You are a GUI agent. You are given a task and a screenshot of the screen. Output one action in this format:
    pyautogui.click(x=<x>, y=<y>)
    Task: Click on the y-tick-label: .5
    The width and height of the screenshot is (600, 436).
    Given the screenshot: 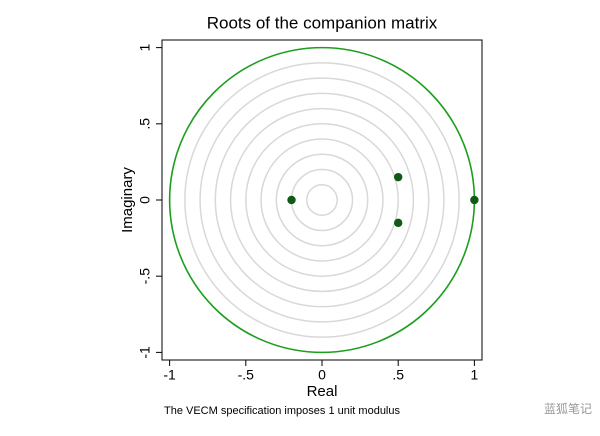 What is the action you would take?
    pyautogui.click(x=145, y=124)
    